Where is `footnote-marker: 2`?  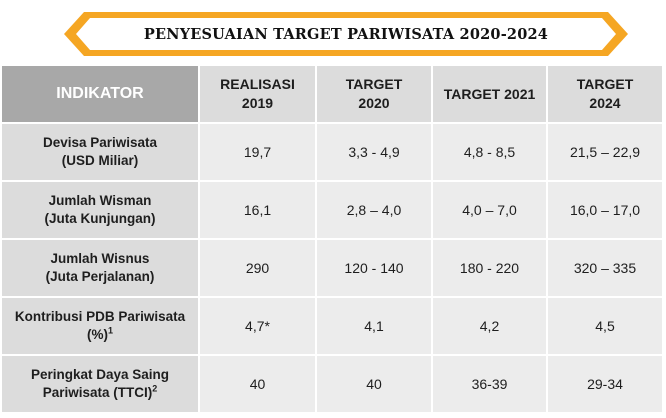
footnote-marker: 2 is located at coordinates (155, 388).